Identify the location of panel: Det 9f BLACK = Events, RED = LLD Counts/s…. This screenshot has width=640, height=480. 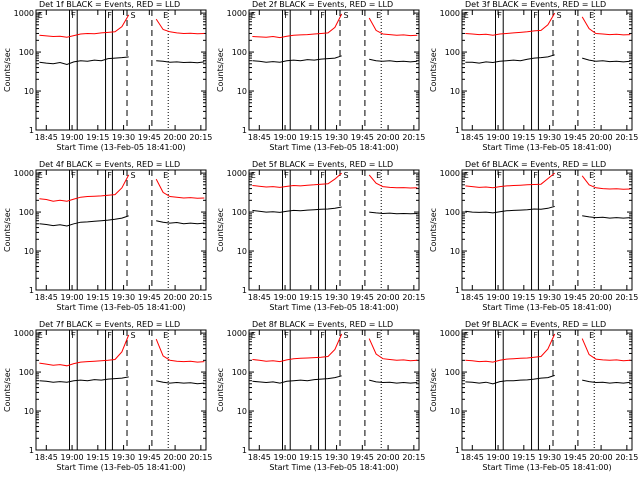
(533, 396).